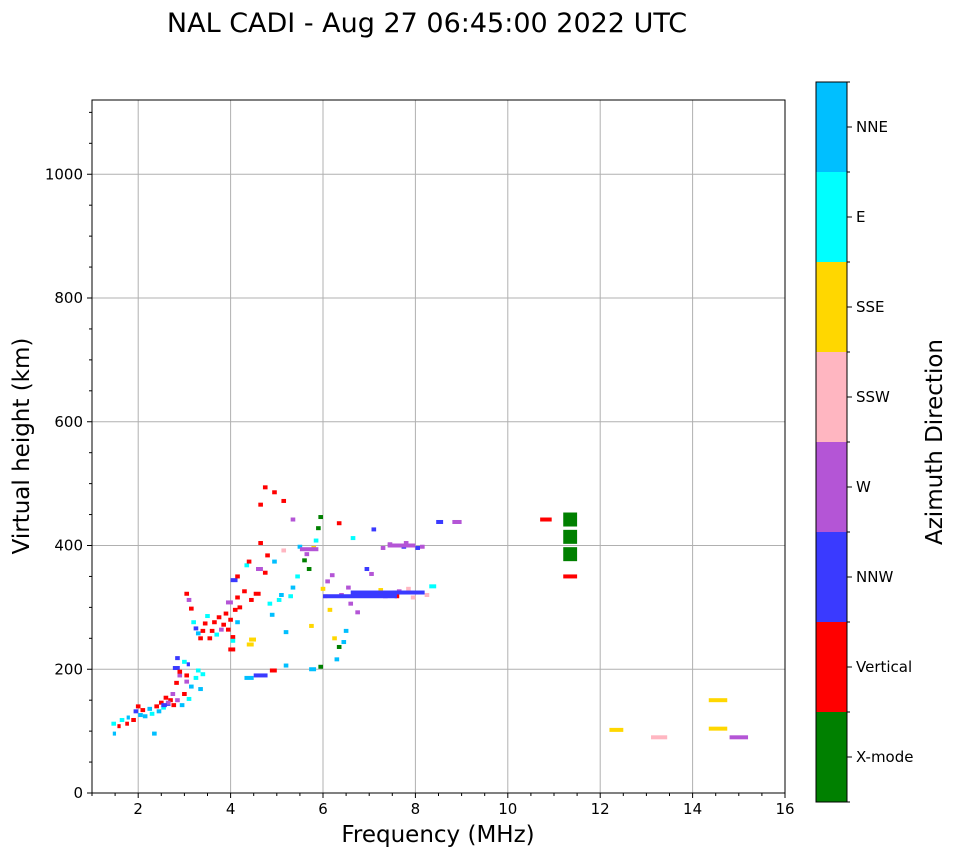 The image size is (958, 857). What do you see at coordinates (427, 23) in the screenshot?
I see `chart-title: NAL CADI - Aug 27 06:45:00 2022 UTC` at bounding box center [427, 23].